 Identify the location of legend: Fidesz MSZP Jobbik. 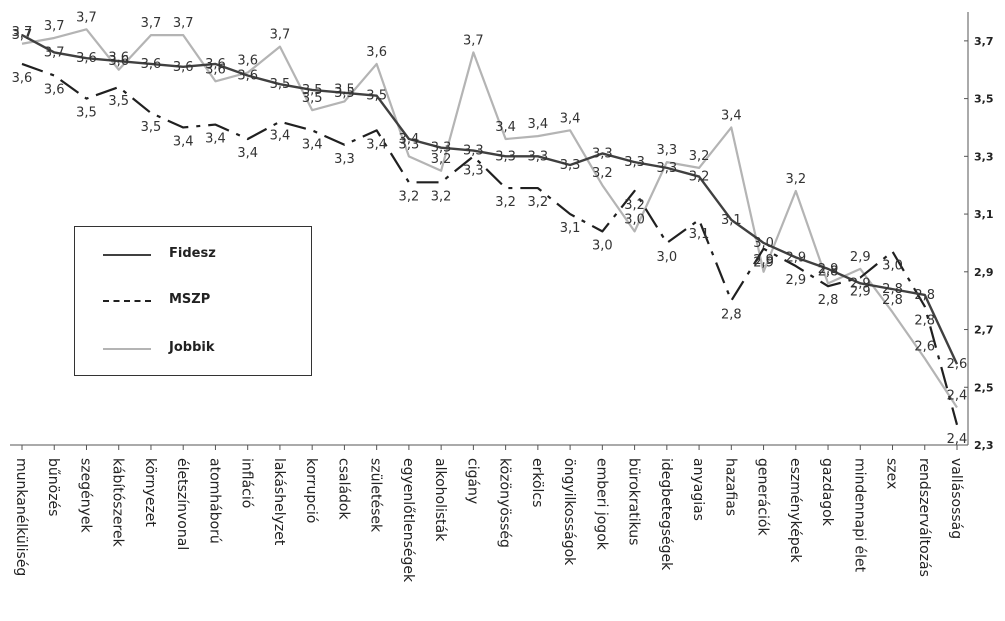
(193, 301).